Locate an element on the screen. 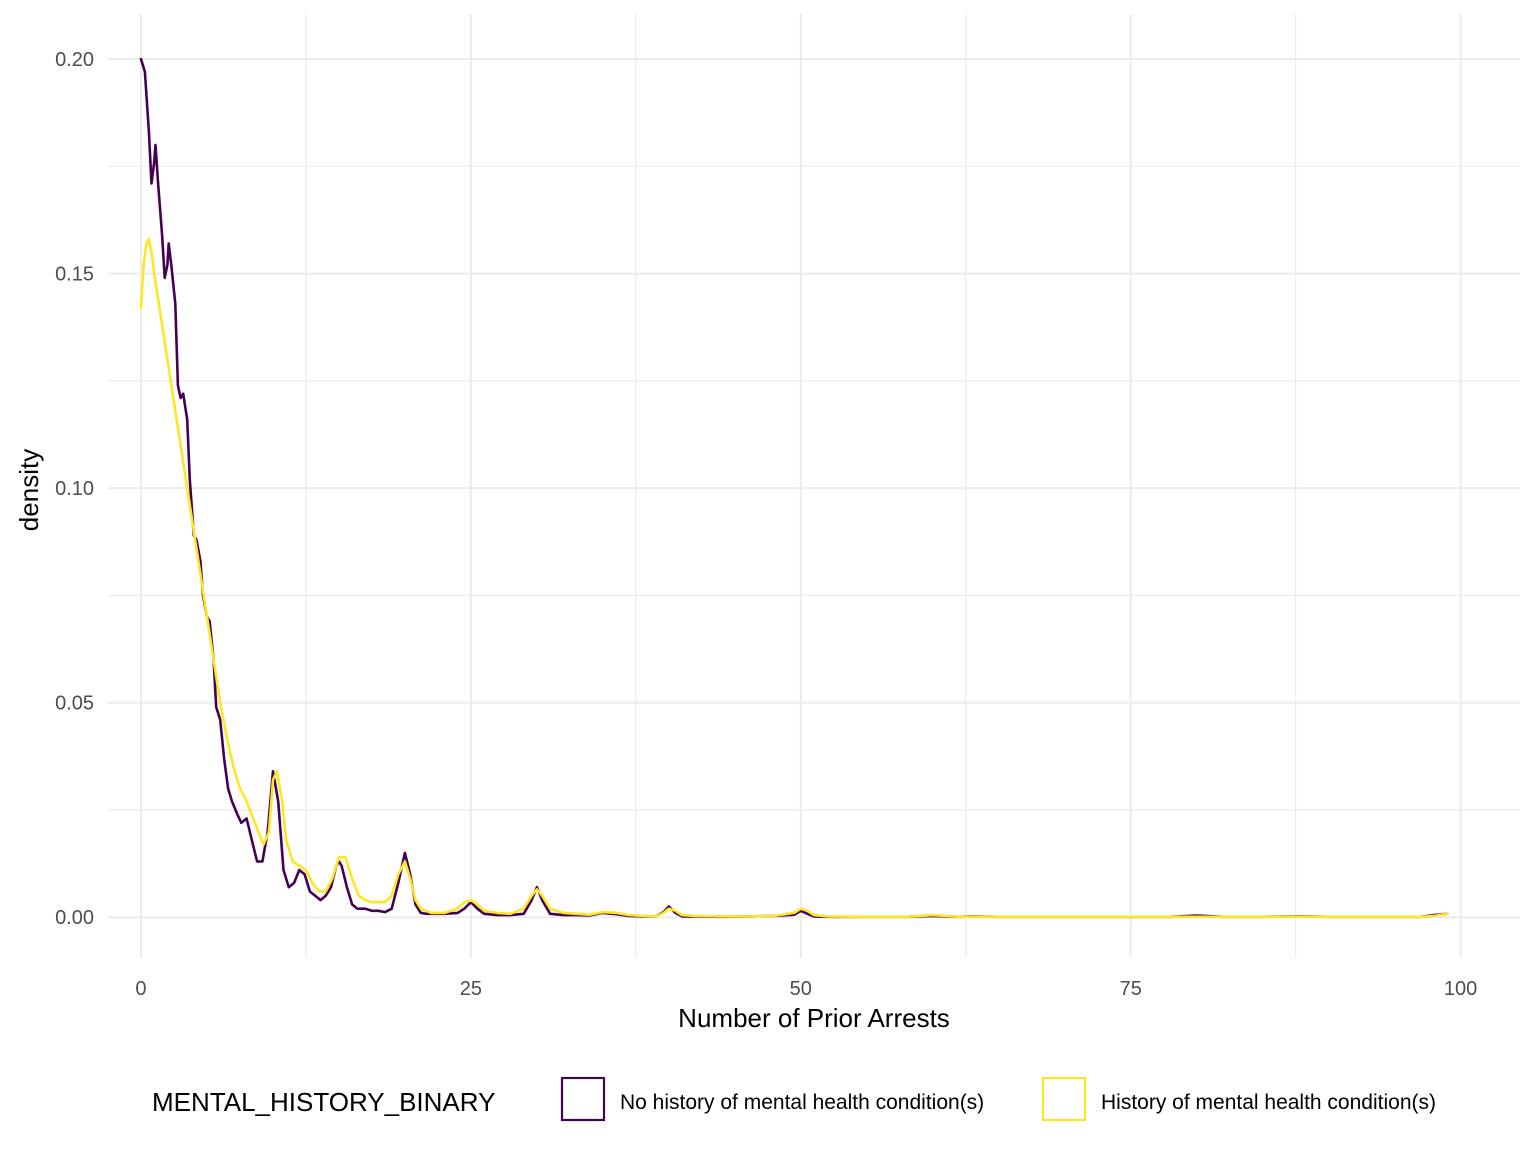  y-tick-label: 0.00 is located at coordinates (74, 918).